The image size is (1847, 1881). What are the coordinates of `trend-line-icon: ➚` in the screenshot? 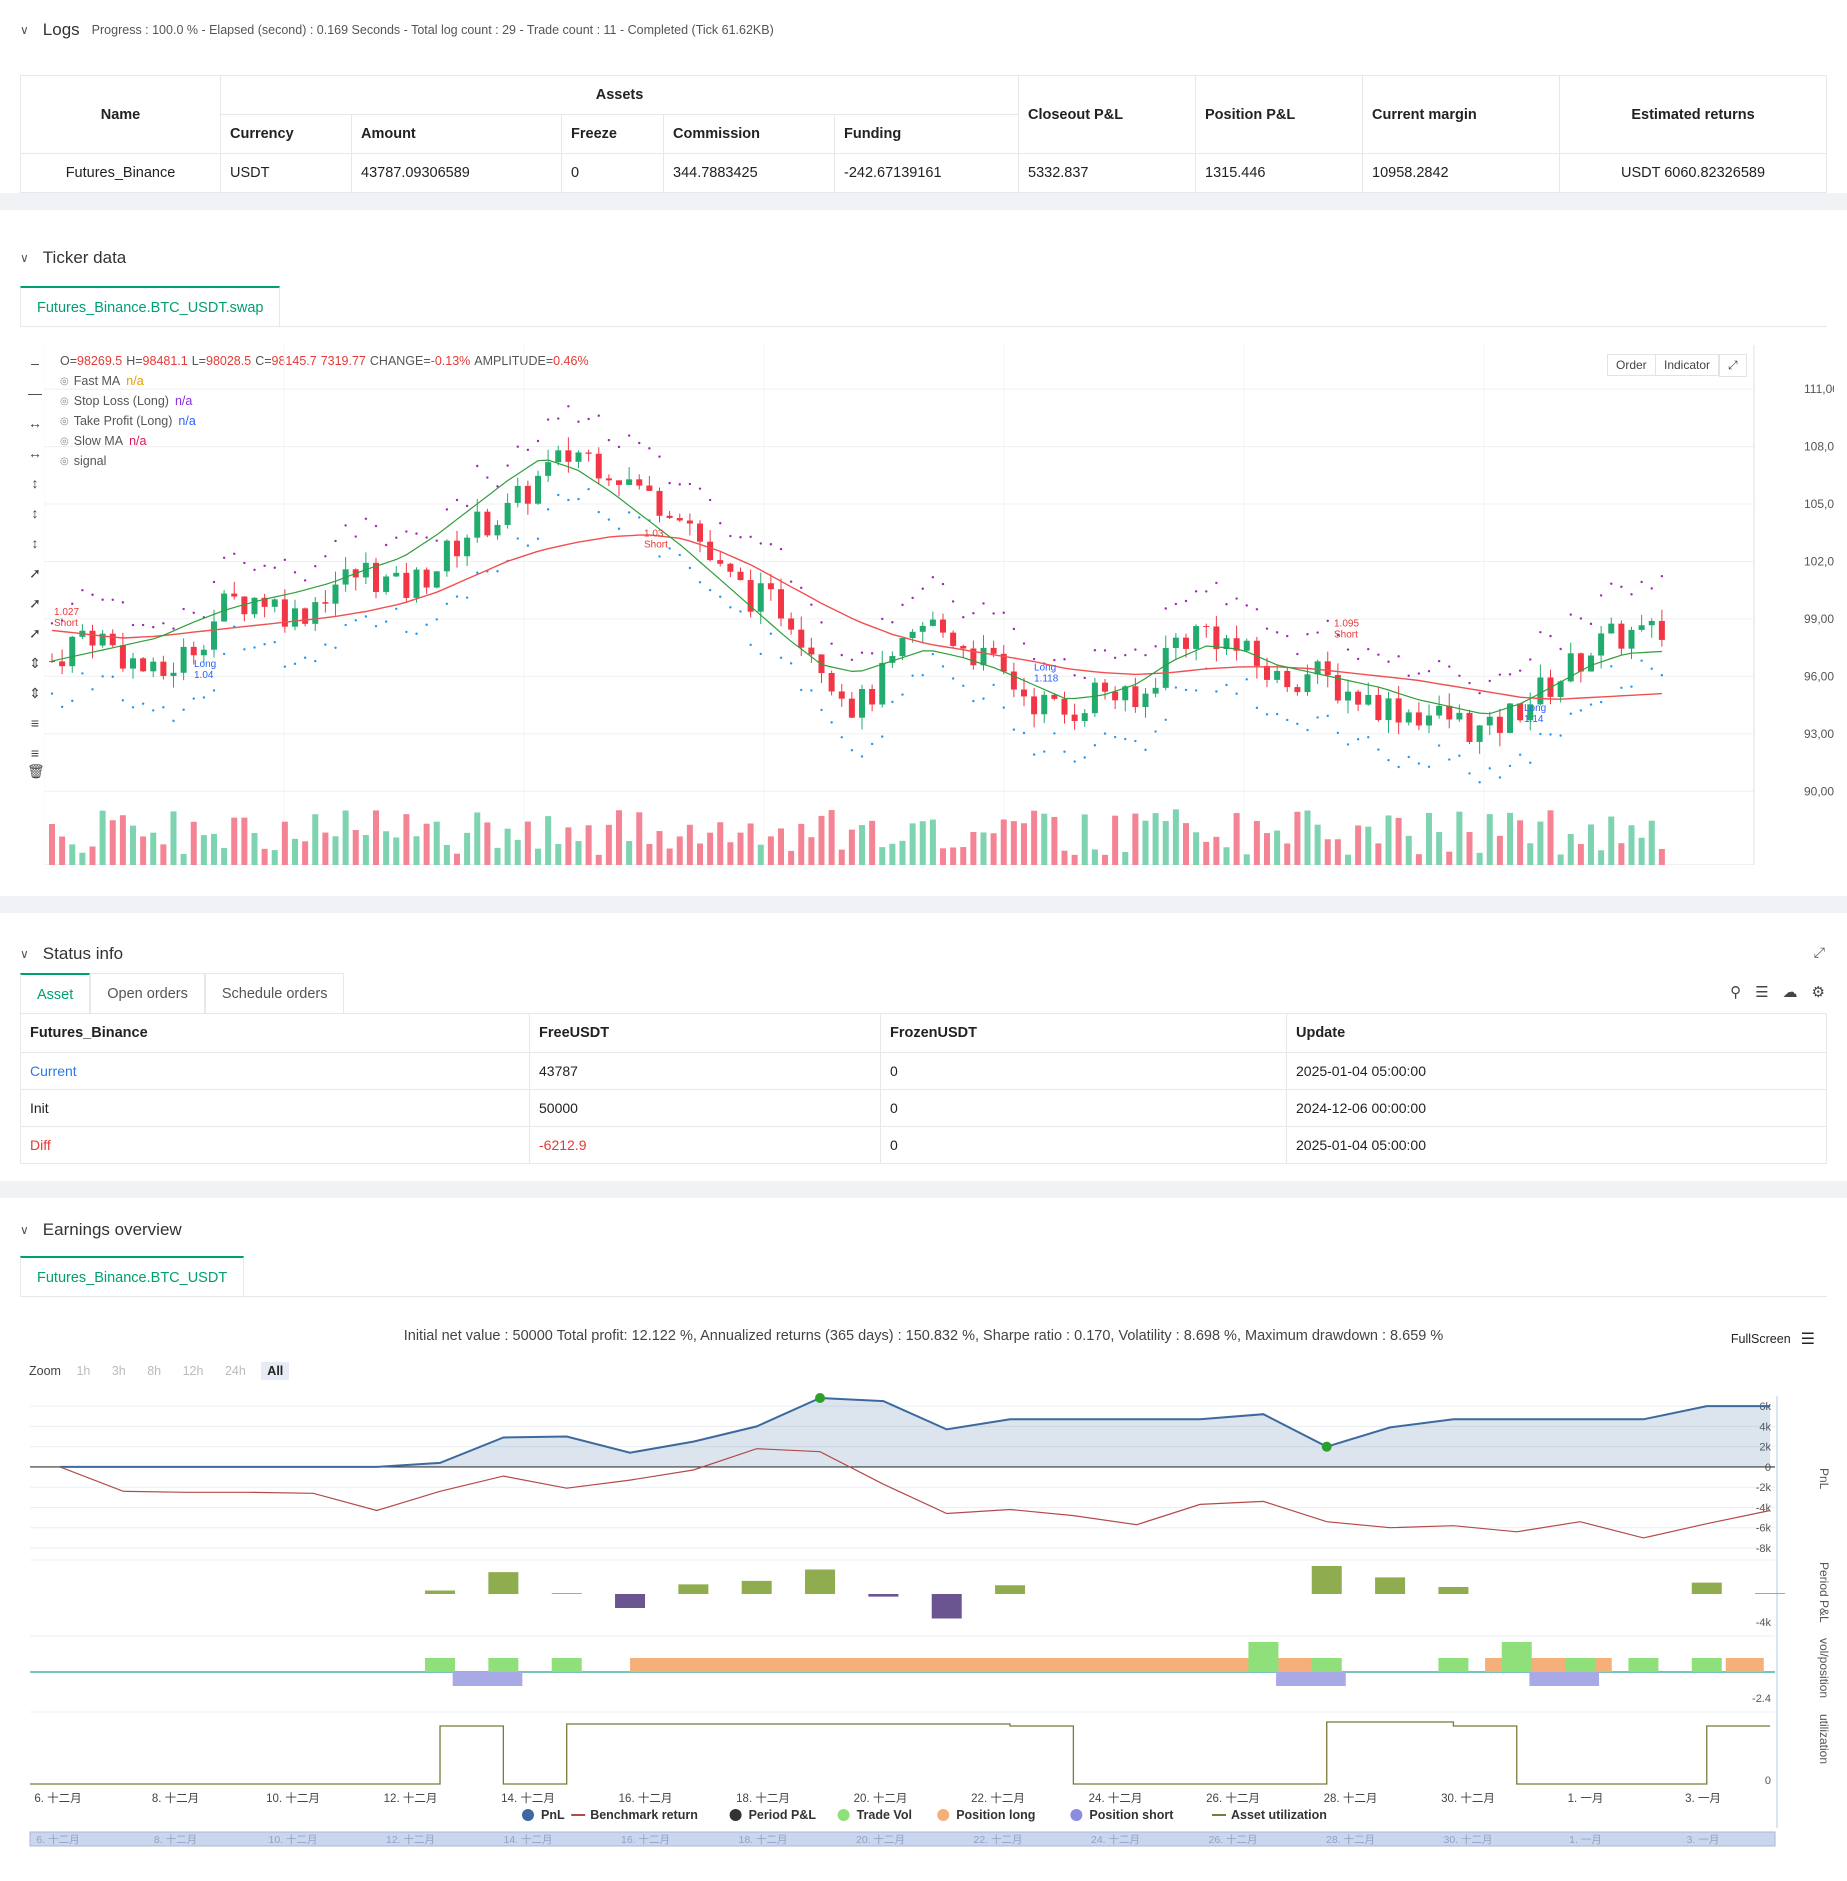 It's located at (35, 573).